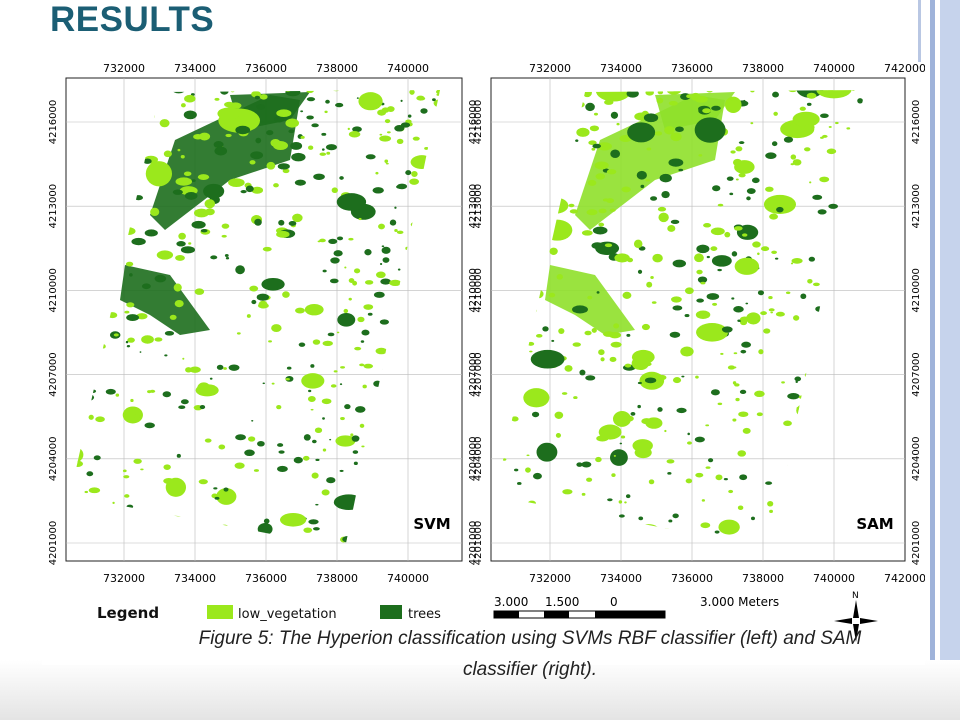 The image size is (960, 720). Describe the element at coordinates (530, 669) in the screenshot. I see `caption-line: classifier (right).` at that location.